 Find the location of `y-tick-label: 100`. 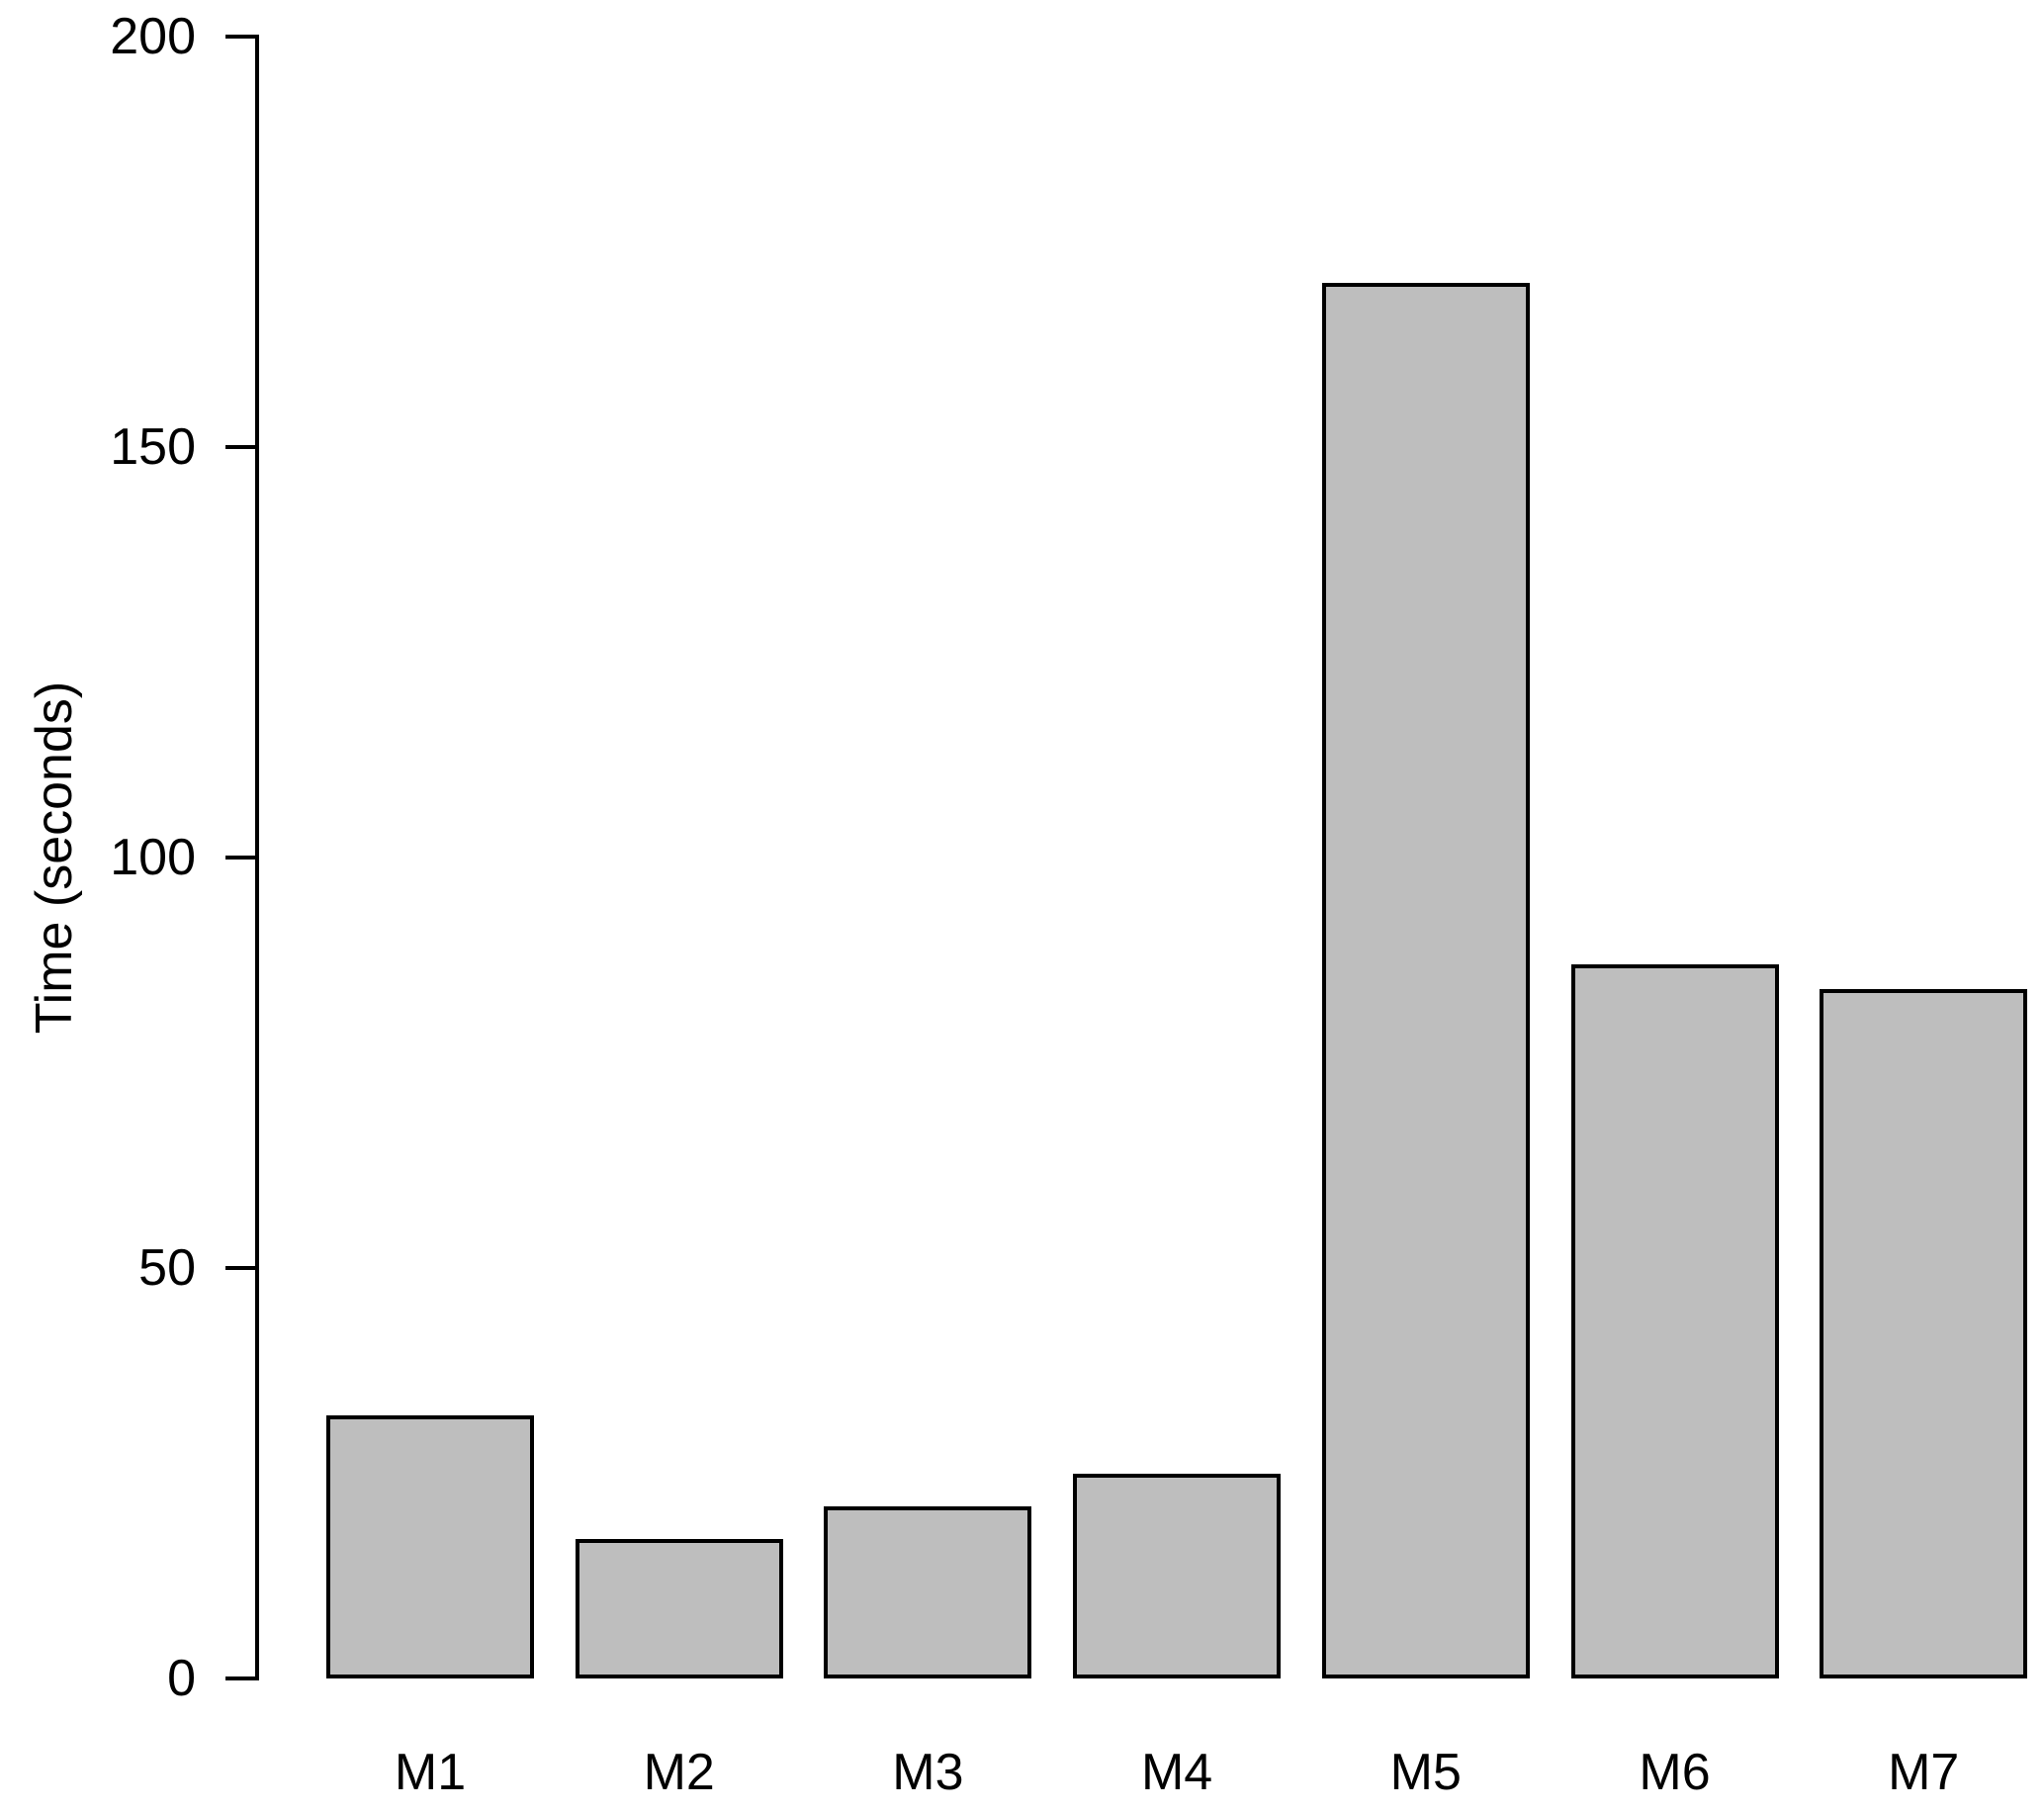

y-tick-label: 100 is located at coordinates (153, 858).